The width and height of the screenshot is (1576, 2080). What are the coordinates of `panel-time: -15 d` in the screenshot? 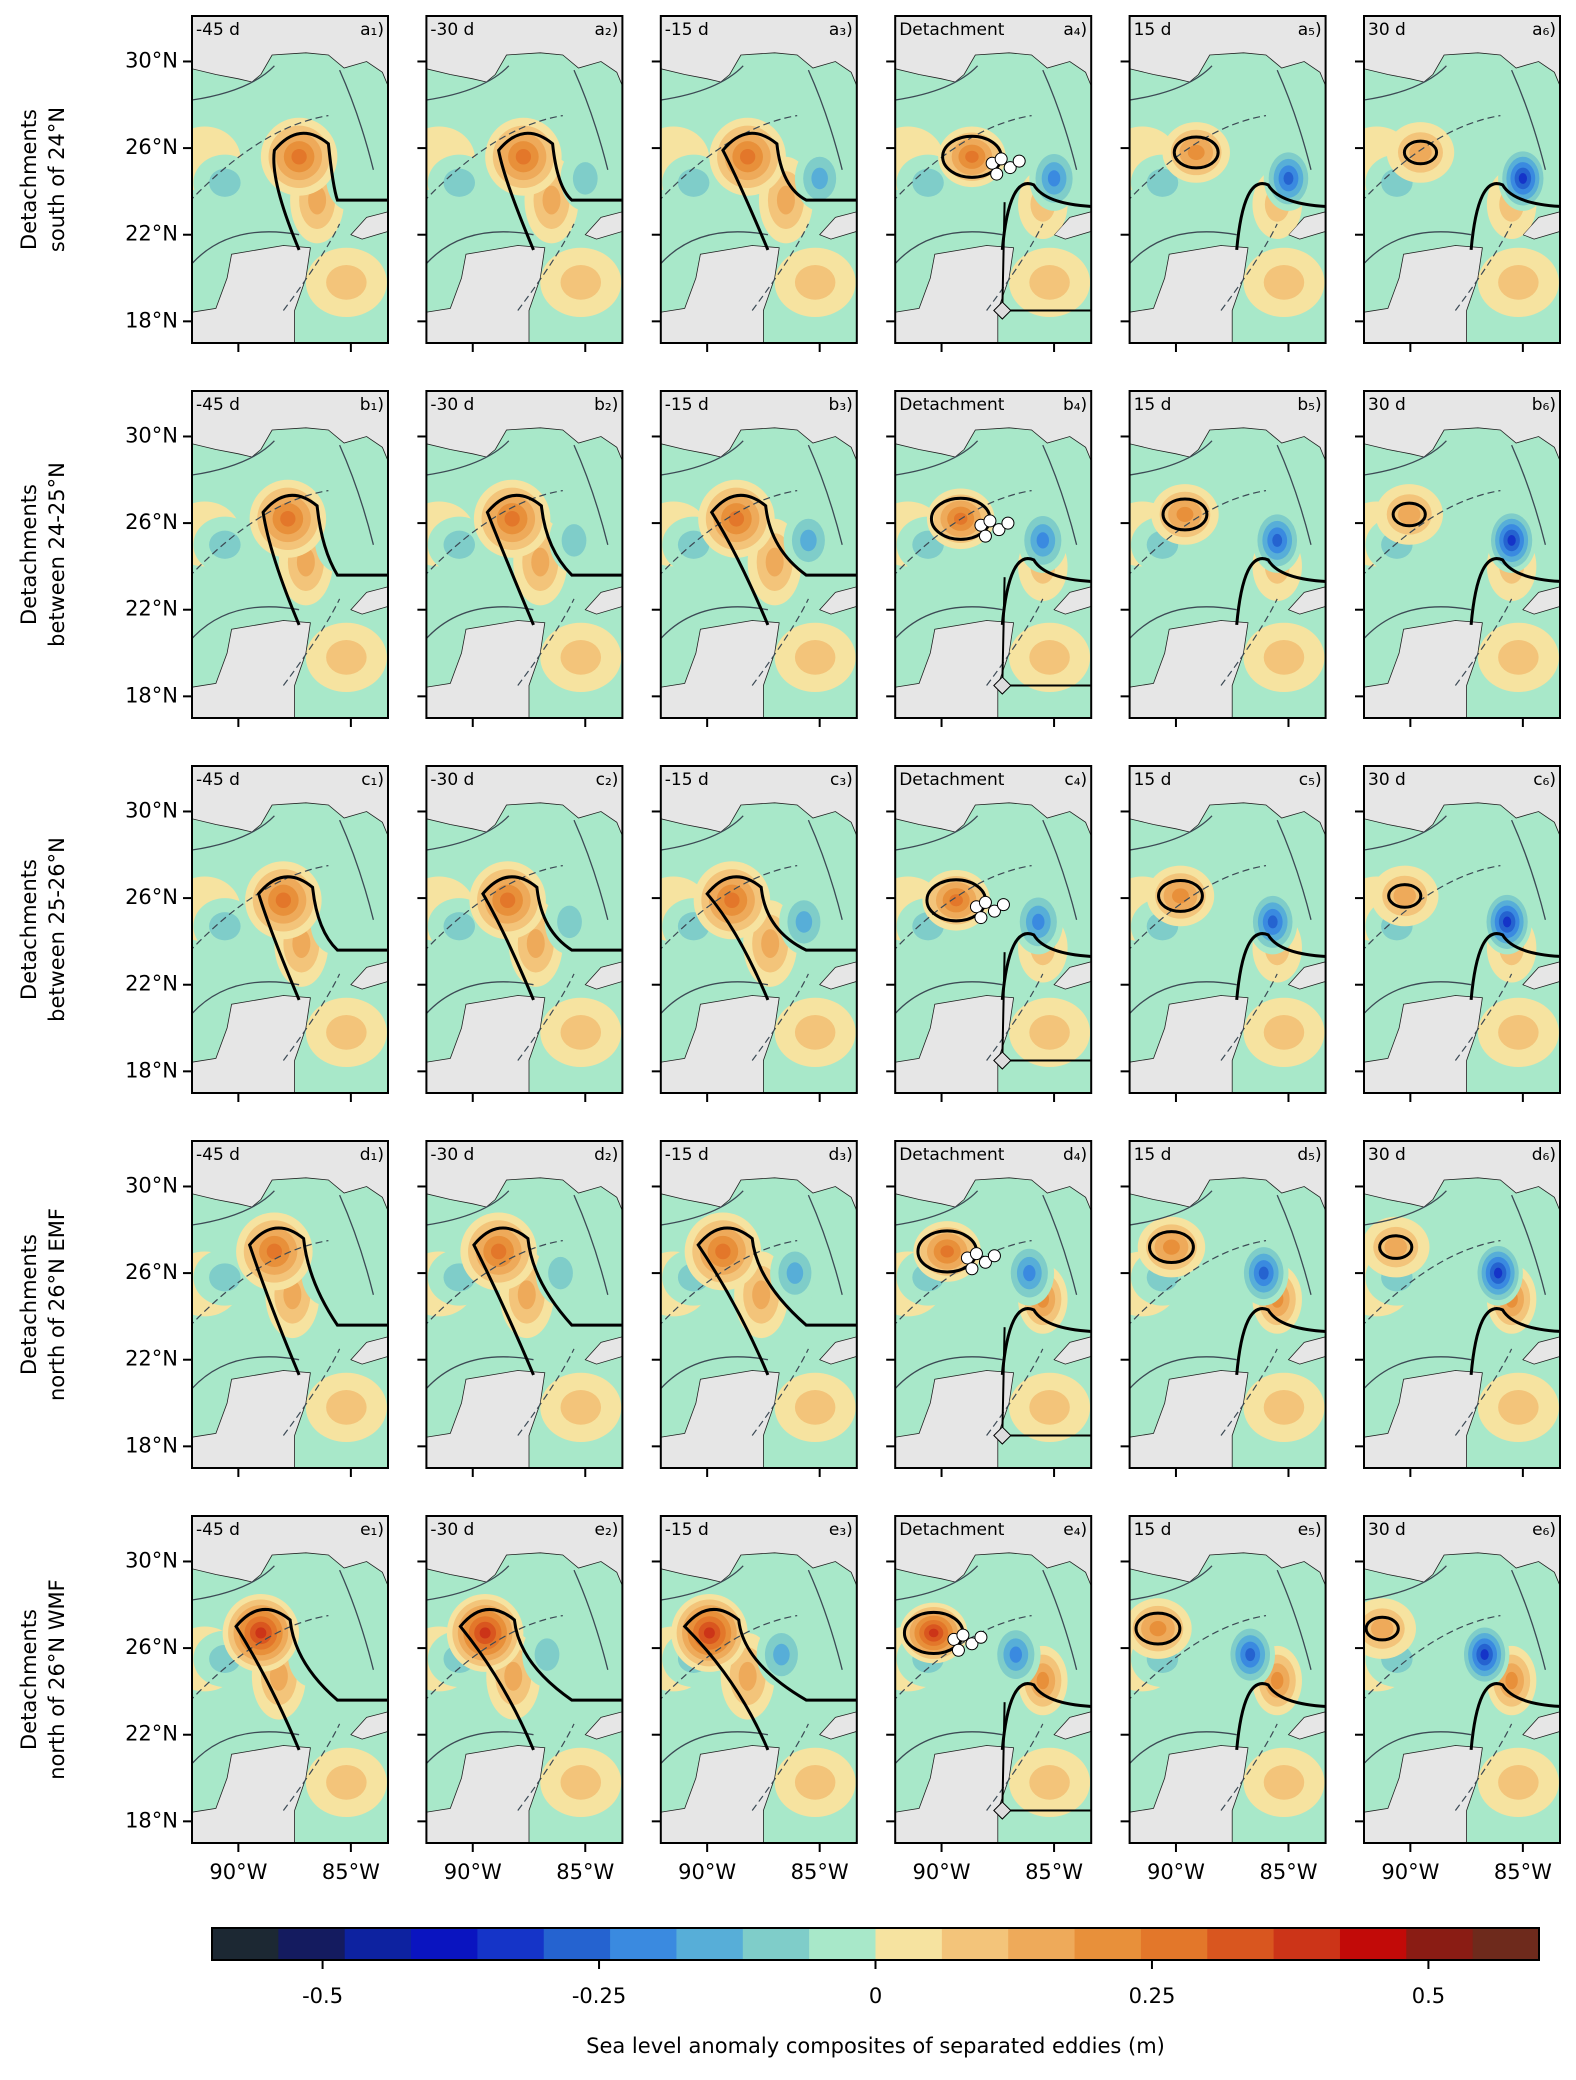 It's located at (687, 30).